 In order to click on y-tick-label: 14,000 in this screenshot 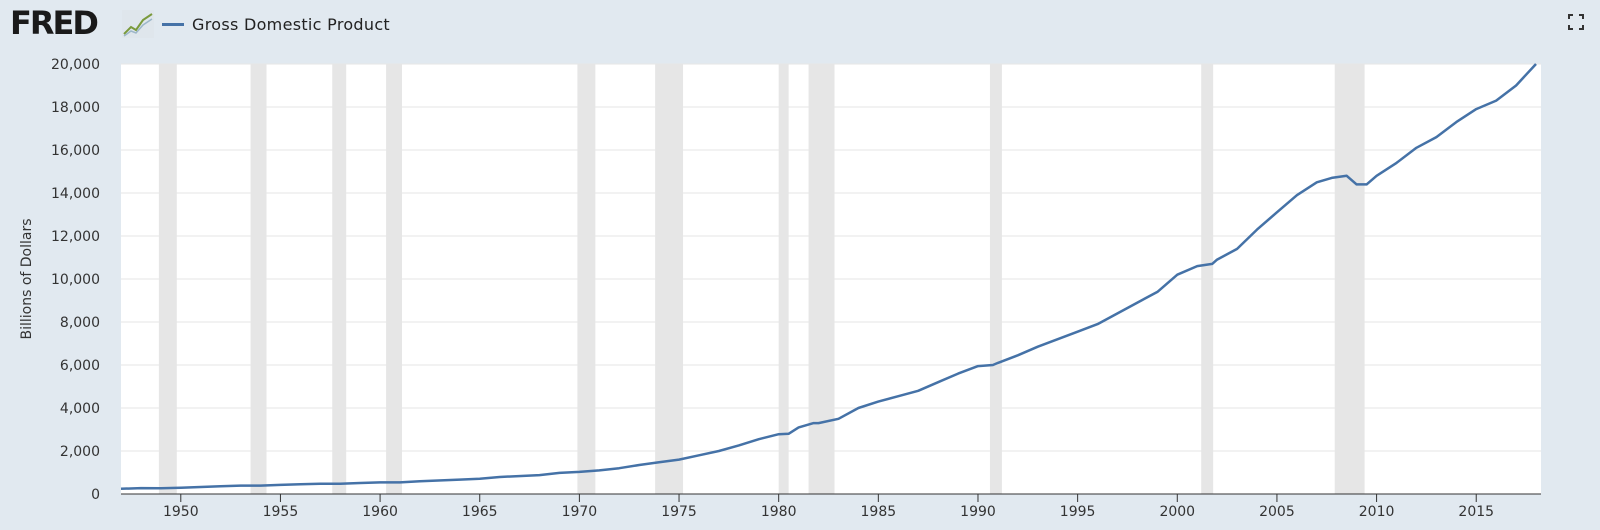, I will do `click(75, 194)`.